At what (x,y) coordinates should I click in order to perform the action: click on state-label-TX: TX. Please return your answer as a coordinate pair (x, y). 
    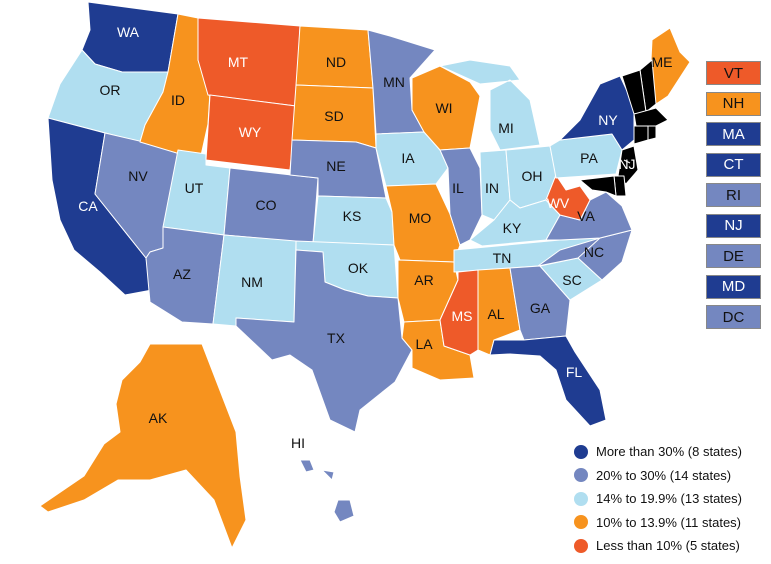
    Looking at the image, I should click on (336, 338).